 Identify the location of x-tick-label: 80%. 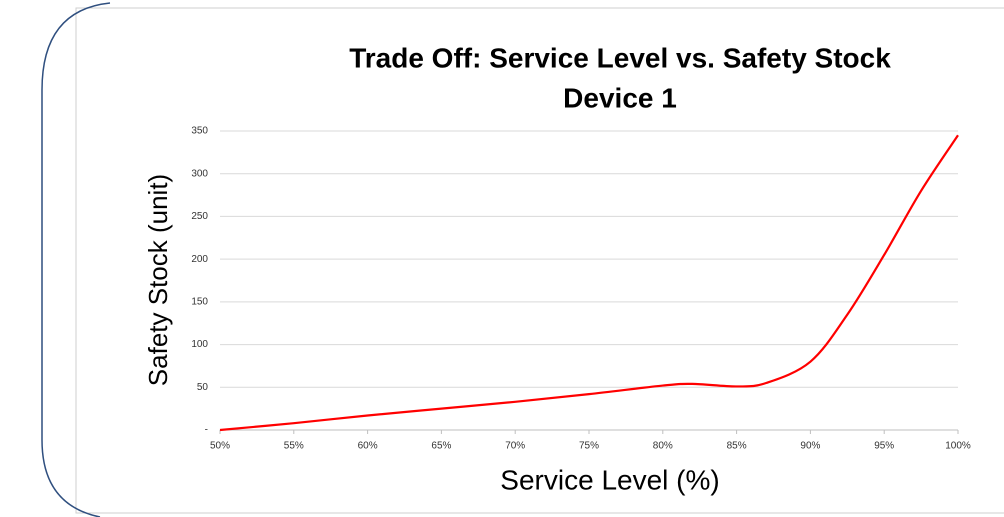
(663, 446).